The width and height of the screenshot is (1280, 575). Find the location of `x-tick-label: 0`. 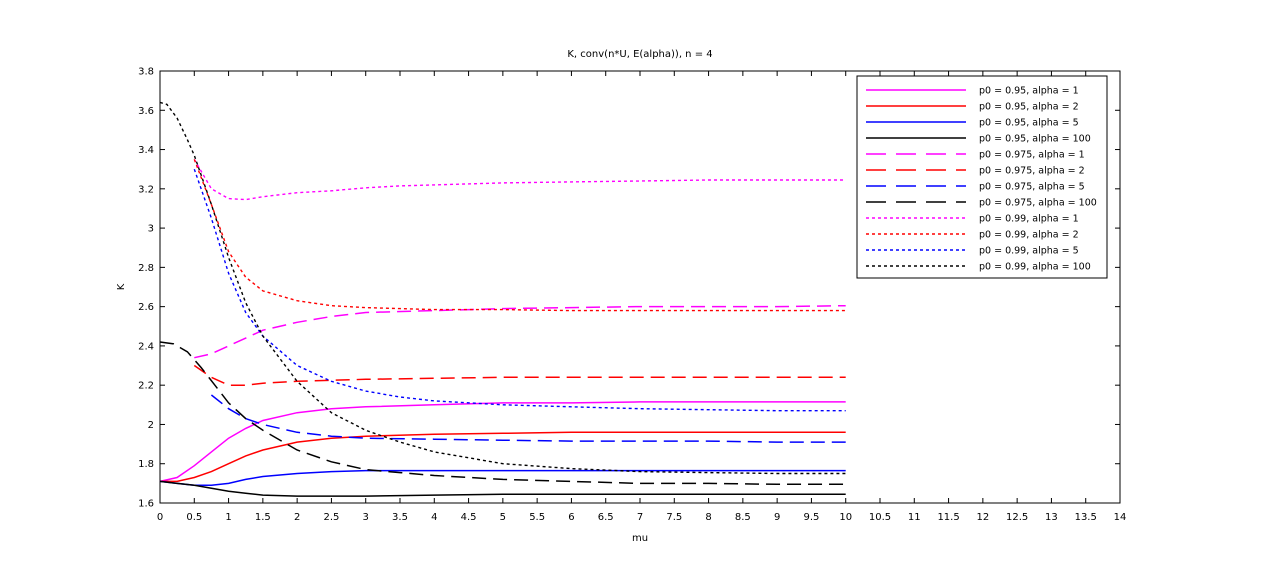

x-tick-label: 0 is located at coordinates (160, 517).